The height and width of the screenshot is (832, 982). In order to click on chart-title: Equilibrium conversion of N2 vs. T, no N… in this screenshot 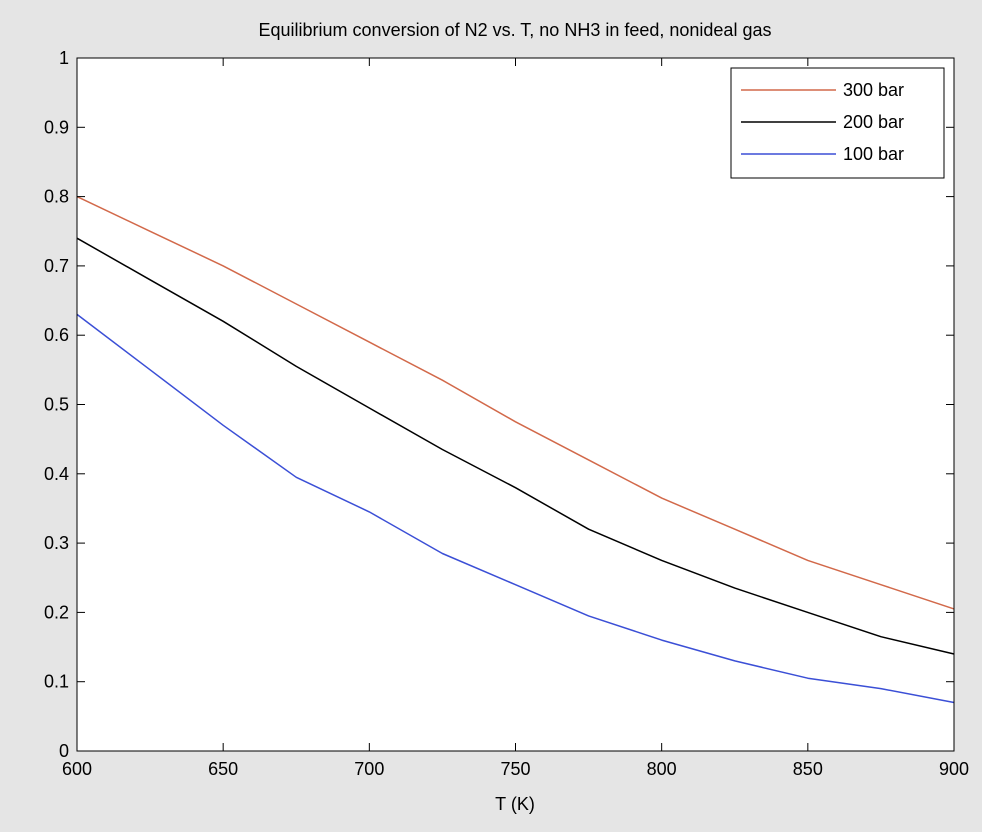, I will do `click(515, 30)`.